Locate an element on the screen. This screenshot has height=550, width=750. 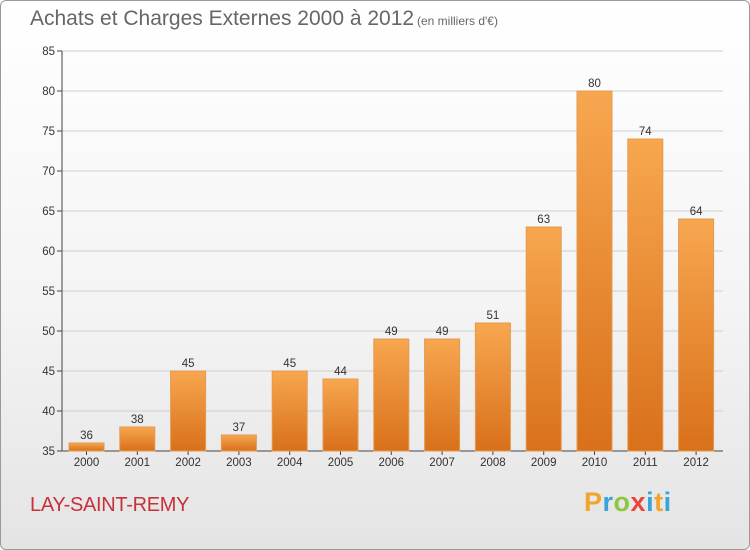
x-tick-label: 2011 is located at coordinates (645, 463).